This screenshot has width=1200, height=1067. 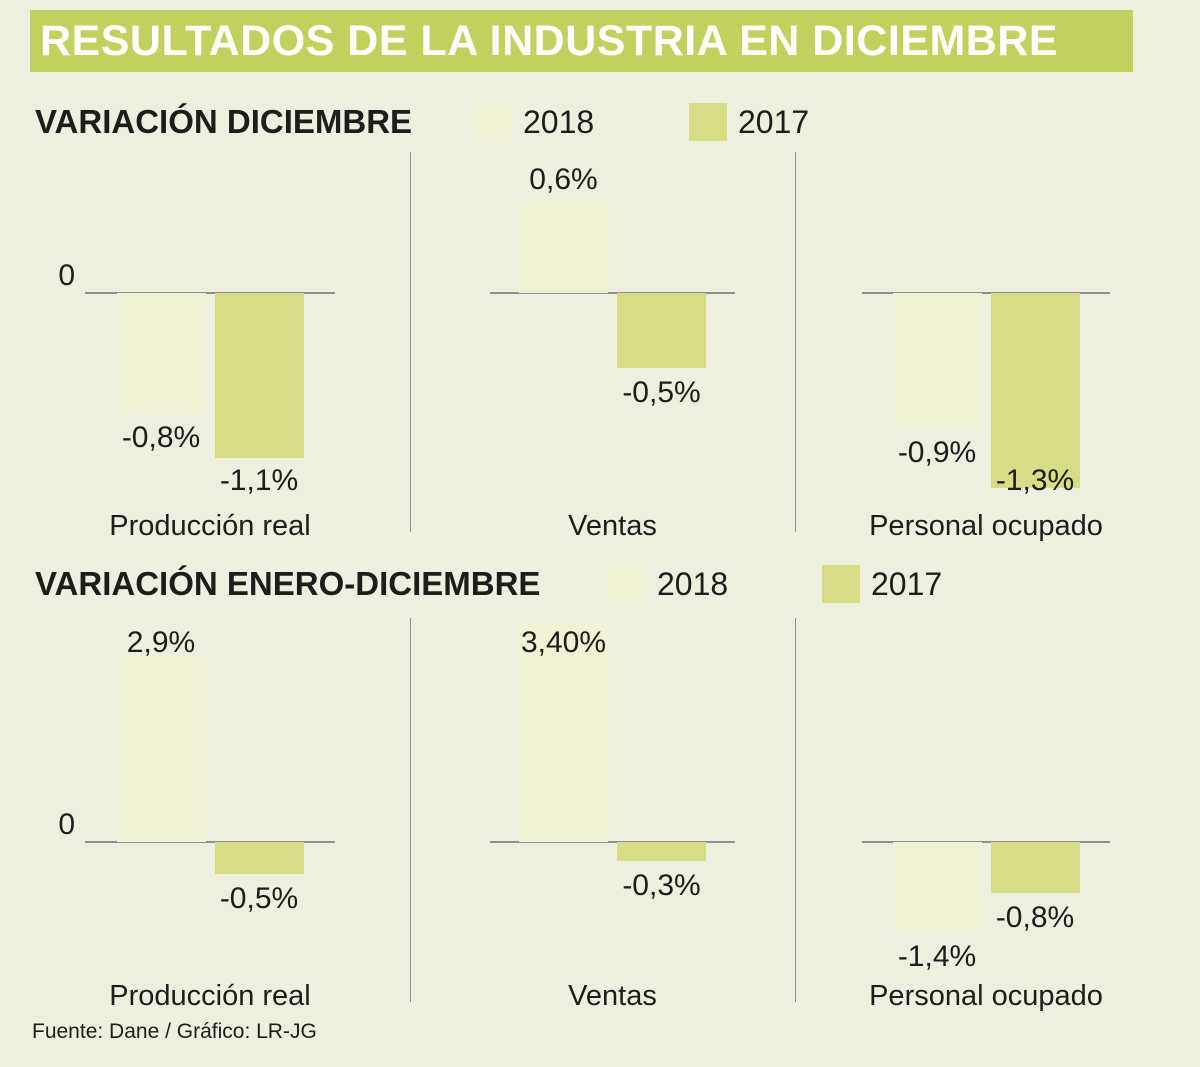 I want to click on section-variacion-diciembre-header: VARIACIÓN DICIEMBRE 2018 2017, so click(x=600, y=124).